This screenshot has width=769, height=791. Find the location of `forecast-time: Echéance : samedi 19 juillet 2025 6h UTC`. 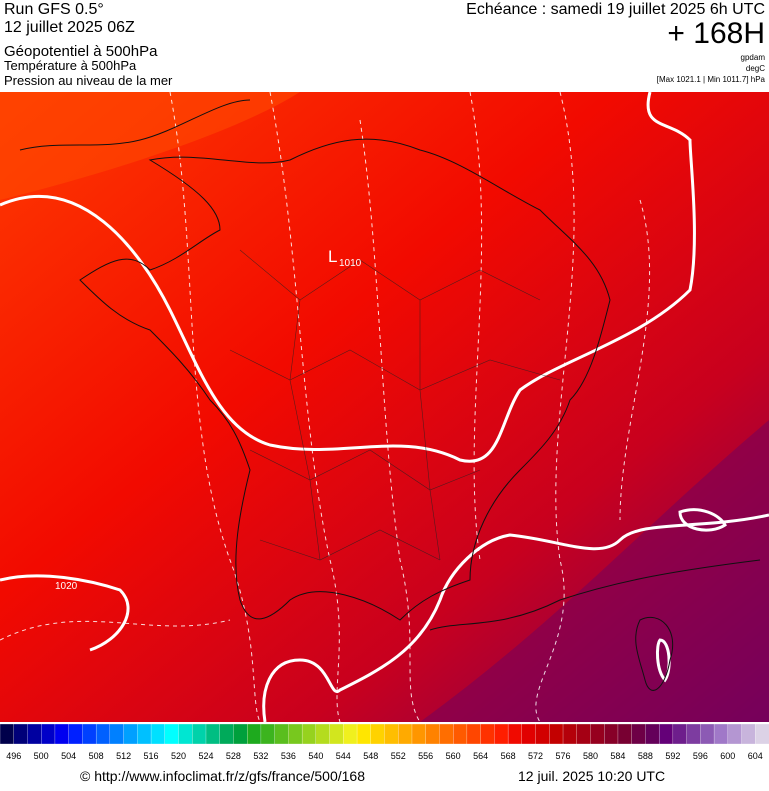

forecast-time: Echéance : samedi 19 juillet 2025 6h UTC is located at coordinates (615, 9).